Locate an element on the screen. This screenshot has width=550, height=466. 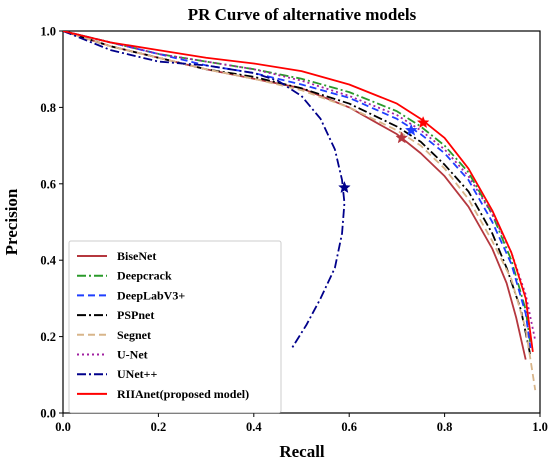
legend-label-u-net: U-Net is located at coordinates (132, 355).